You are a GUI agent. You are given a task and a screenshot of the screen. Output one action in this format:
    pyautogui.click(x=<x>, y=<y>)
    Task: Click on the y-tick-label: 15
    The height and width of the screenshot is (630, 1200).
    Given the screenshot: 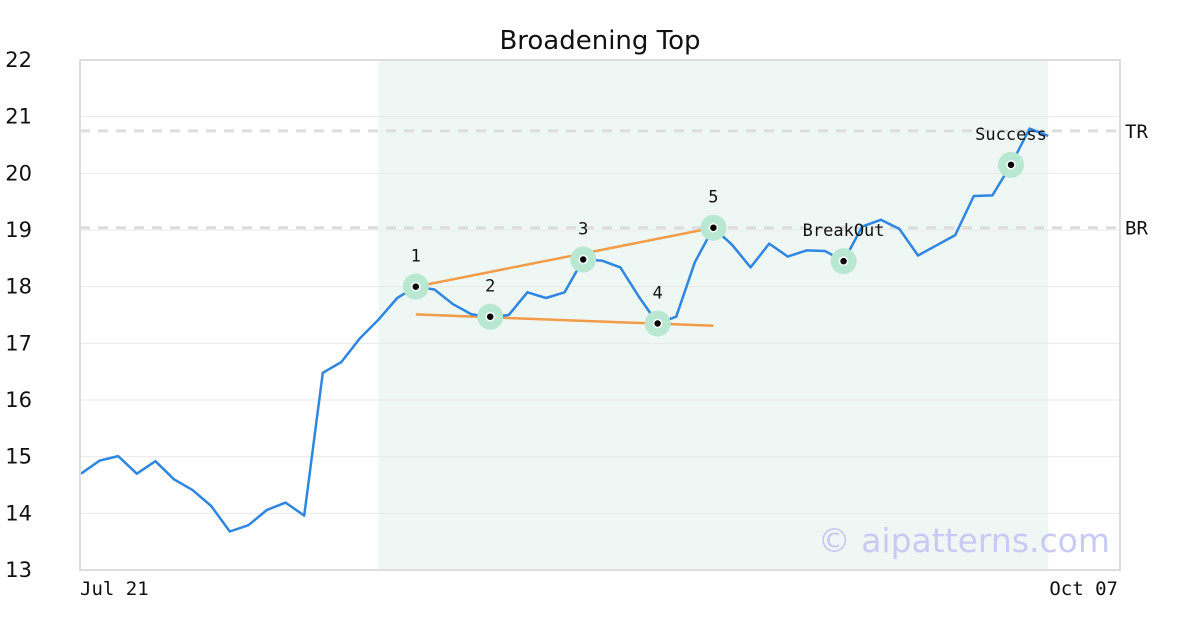 What is the action you would take?
    pyautogui.click(x=18, y=457)
    